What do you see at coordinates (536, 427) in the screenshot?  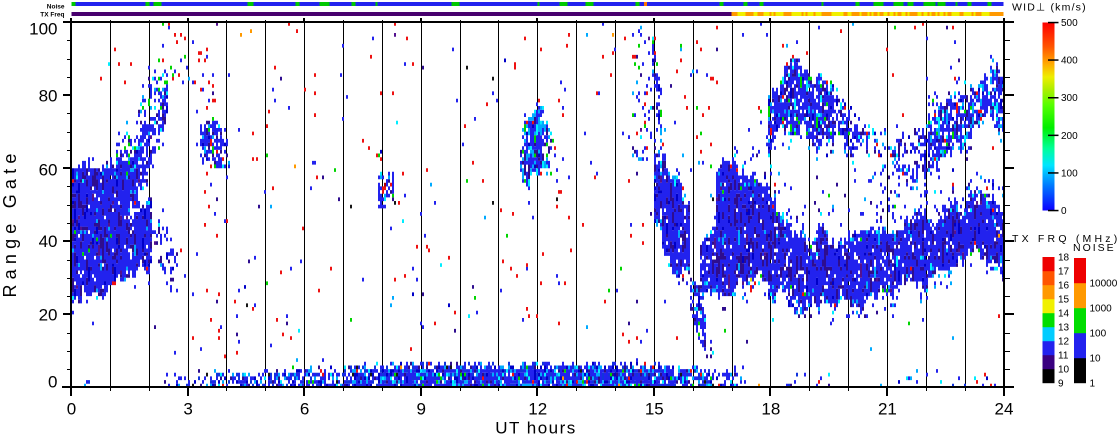 I see `svg-text: UT hours` at bounding box center [536, 427].